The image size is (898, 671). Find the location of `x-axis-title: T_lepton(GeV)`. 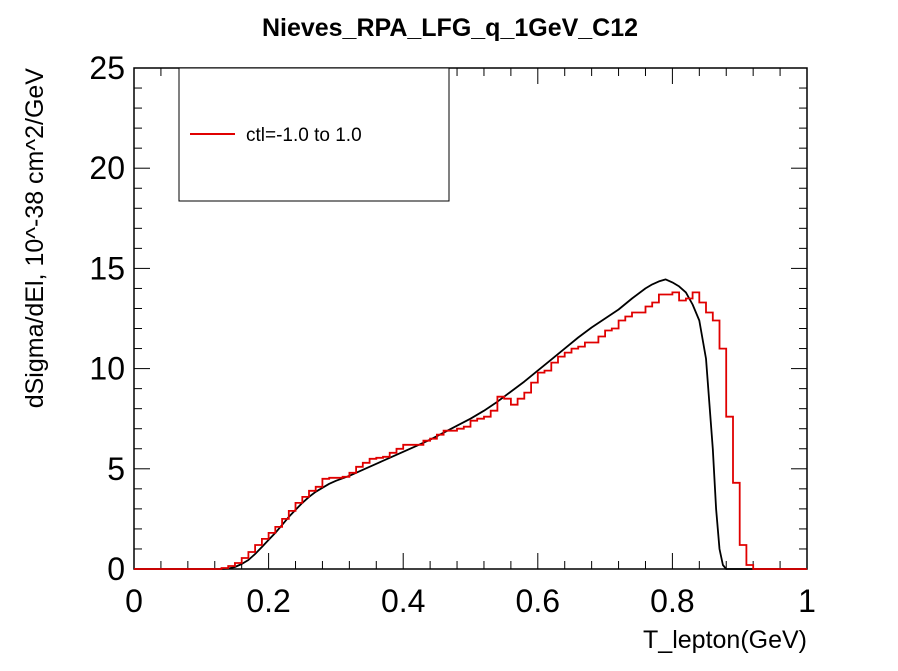

x-axis-title: T_lepton(GeV) is located at coordinates (725, 640).